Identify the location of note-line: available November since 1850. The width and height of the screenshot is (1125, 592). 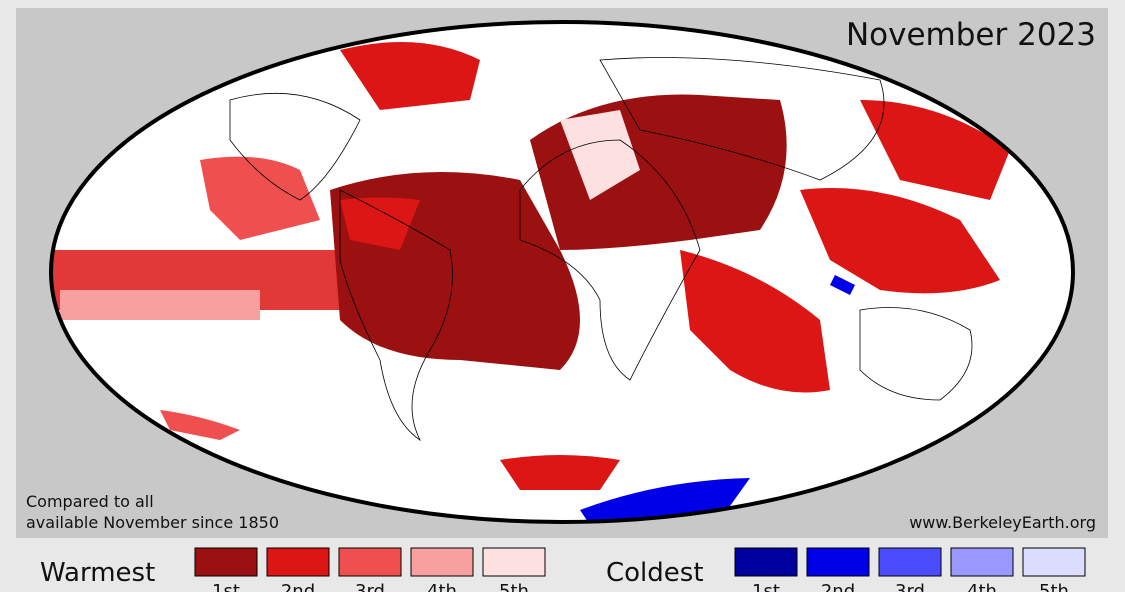
(152, 522).